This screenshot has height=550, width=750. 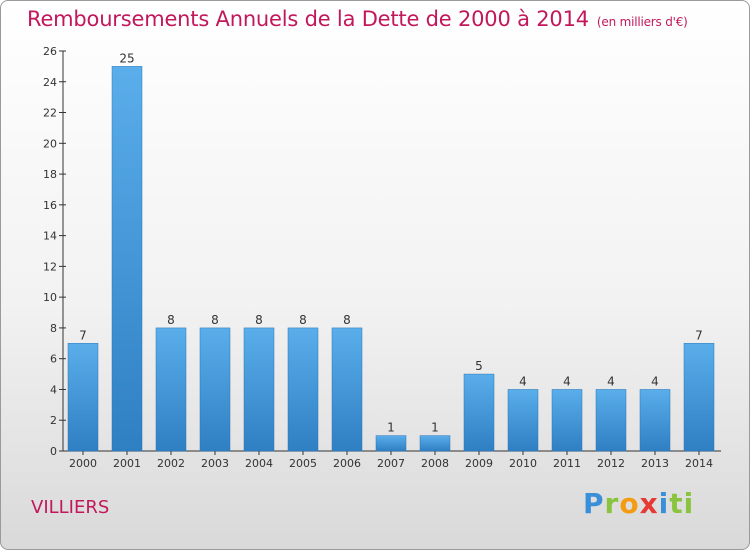 What do you see at coordinates (347, 463) in the screenshot?
I see `x-tick-label: 2006` at bounding box center [347, 463].